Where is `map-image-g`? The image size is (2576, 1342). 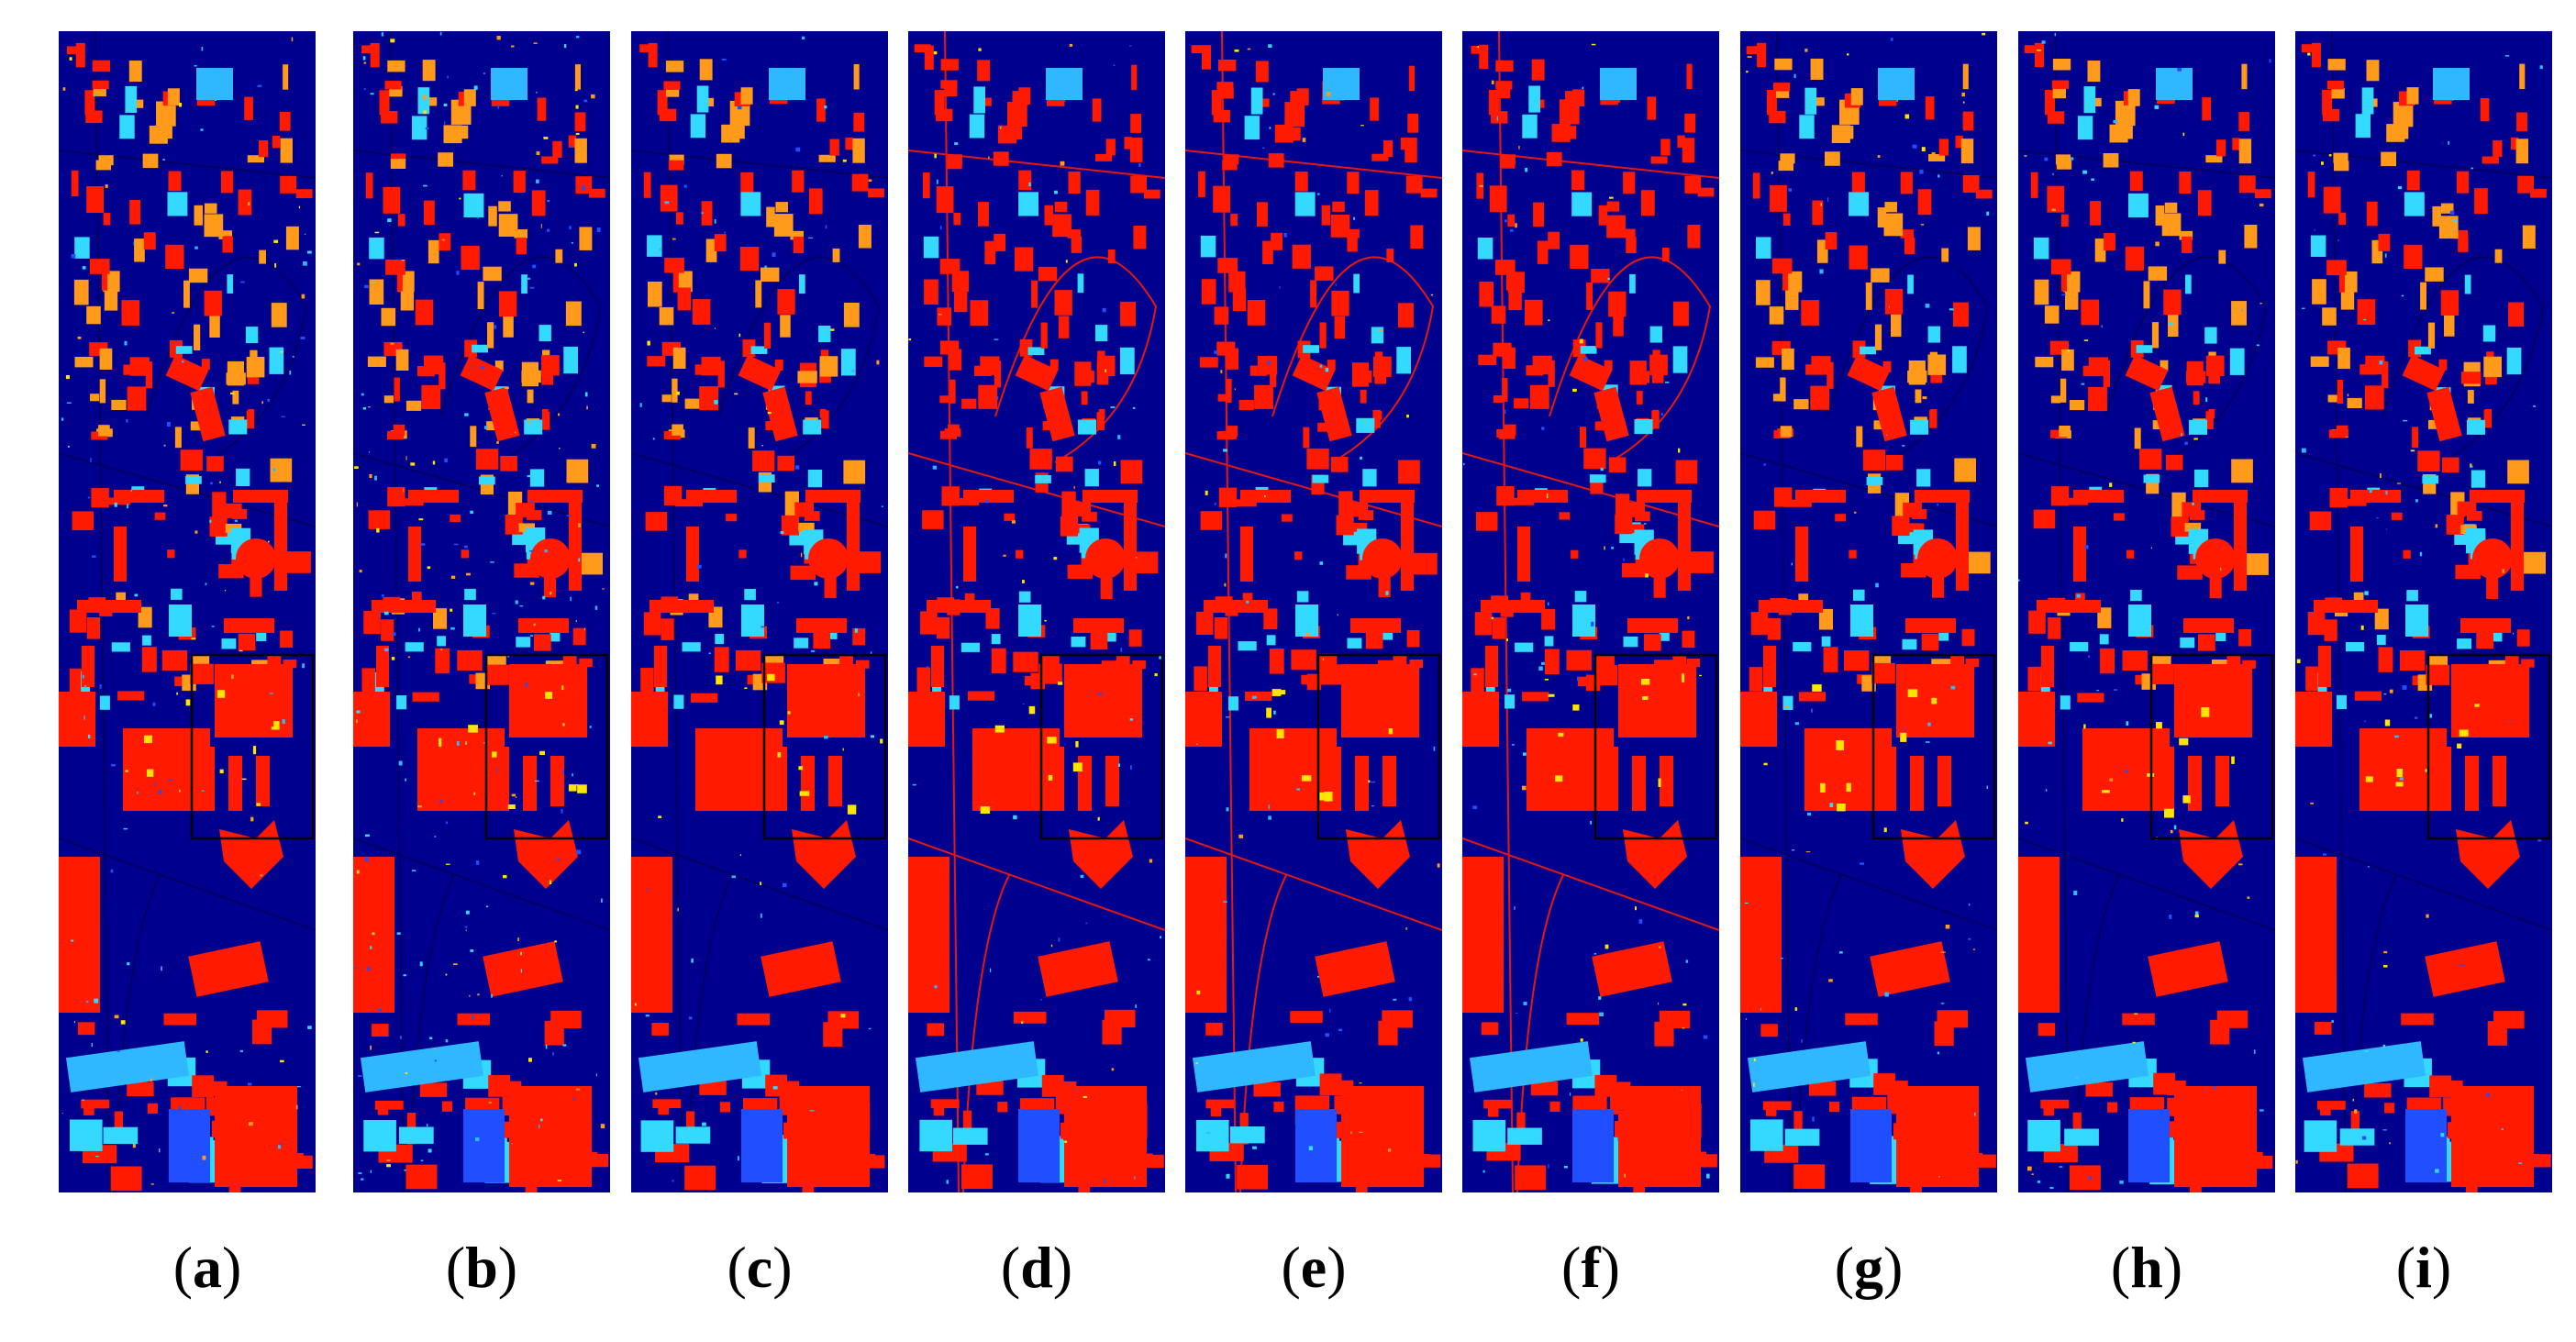
map-image-g is located at coordinates (1868, 611).